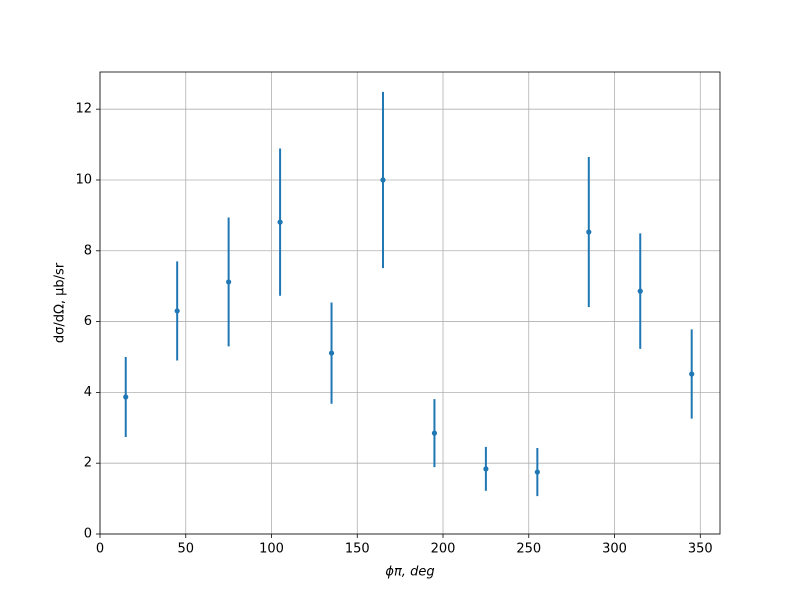  Describe the element at coordinates (88, 250) in the screenshot. I see `y-tick-label: 8` at that location.